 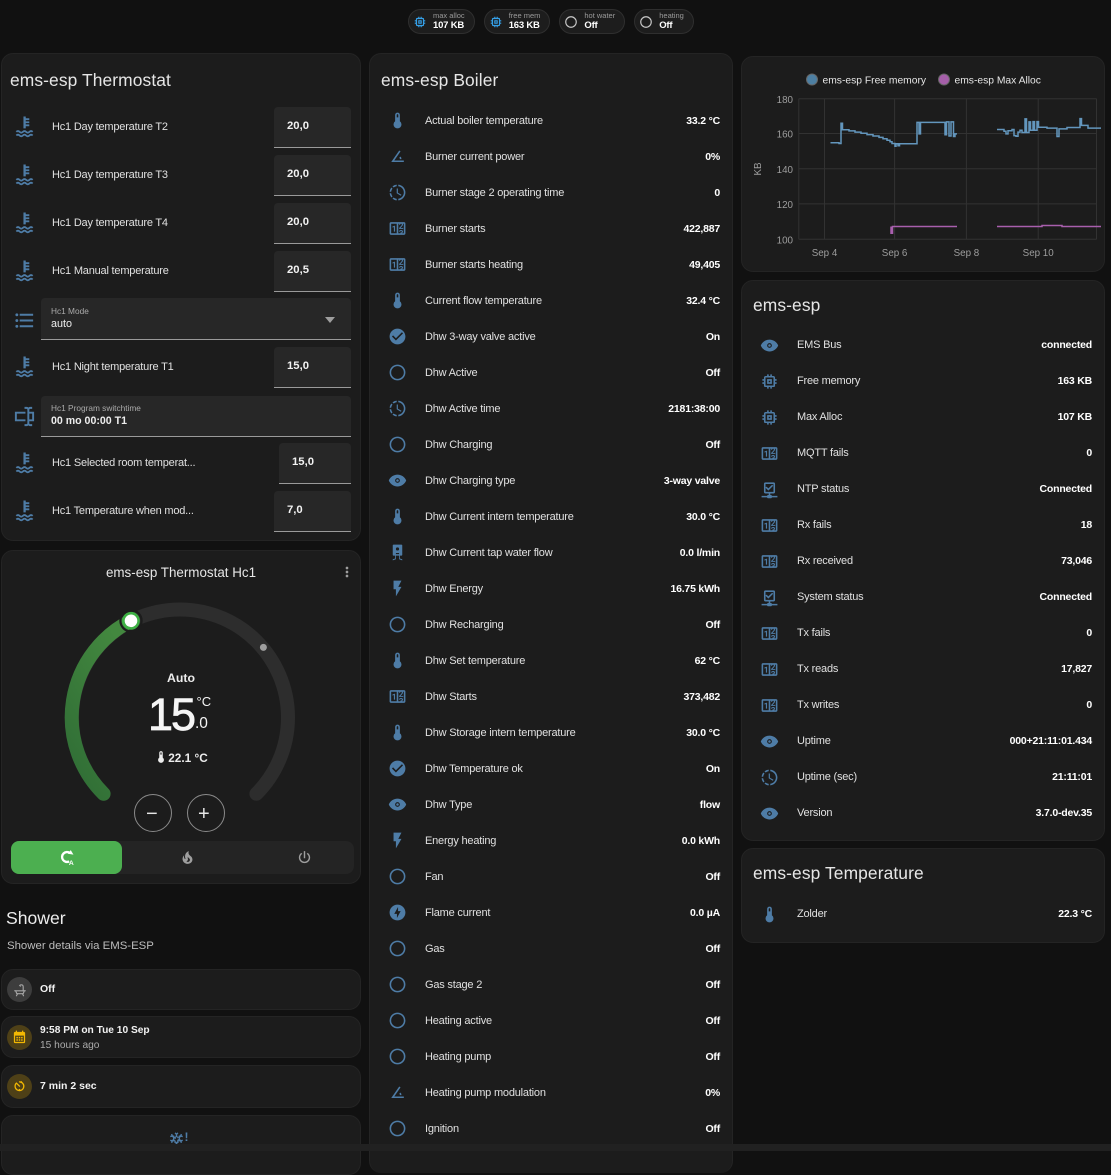 I want to click on svg-text: 100, so click(x=785, y=241).